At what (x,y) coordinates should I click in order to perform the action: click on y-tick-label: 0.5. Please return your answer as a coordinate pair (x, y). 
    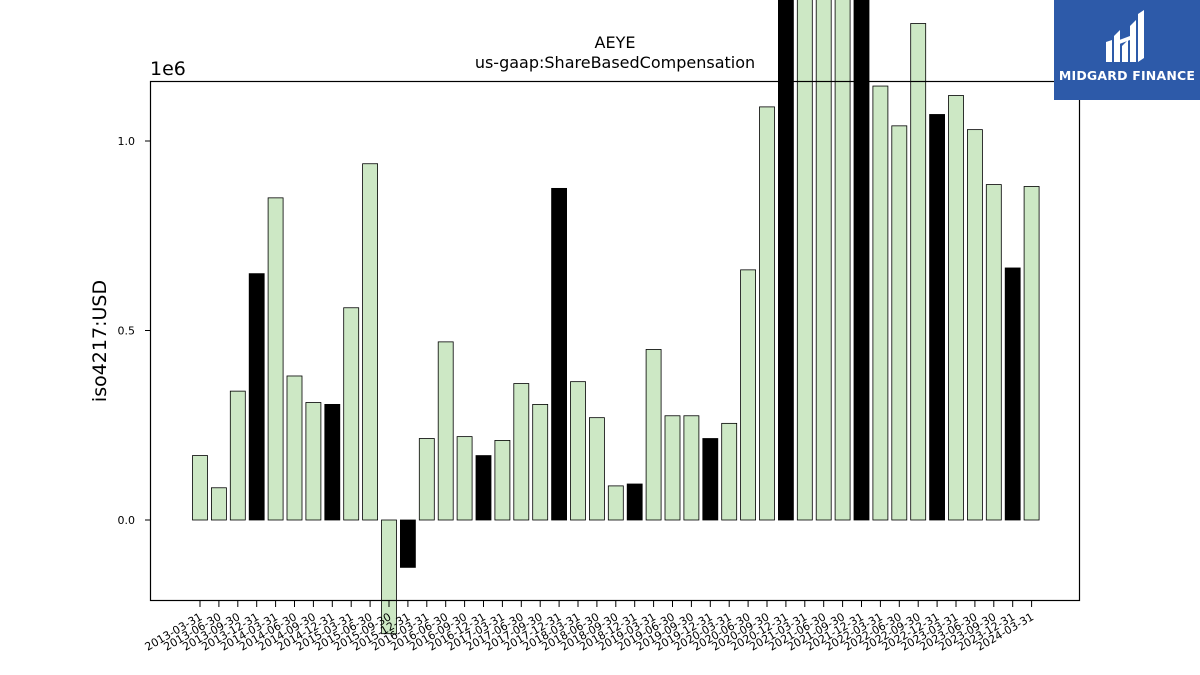
    Looking at the image, I should click on (127, 331).